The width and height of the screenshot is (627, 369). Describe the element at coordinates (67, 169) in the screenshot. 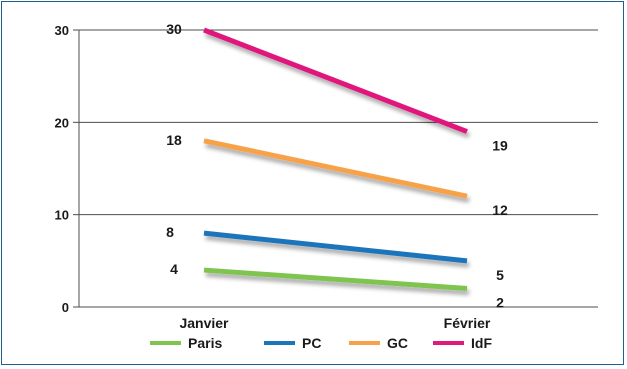

I see `y-axis: 0 10 20 30` at that location.